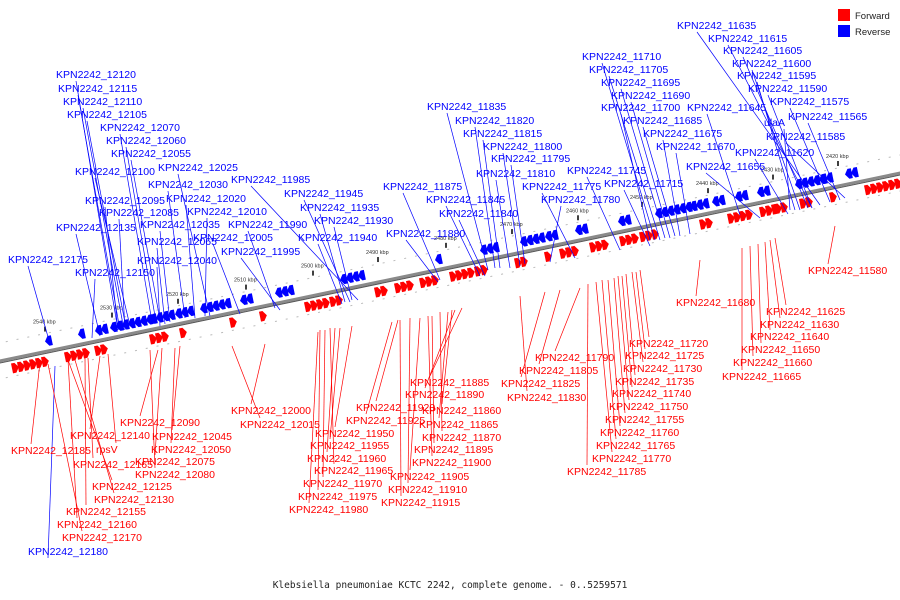  What do you see at coordinates (639, 433) in the screenshot?
I see `forward-gene-label: KPN2242_11760` at bounding box center [639, 433].